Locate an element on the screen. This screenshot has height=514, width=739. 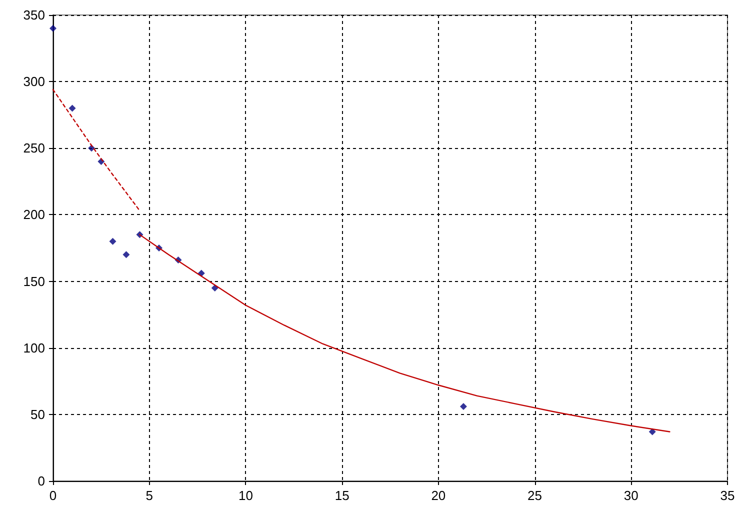
x-tick-label: 25 is located at coordinates (535, 495).